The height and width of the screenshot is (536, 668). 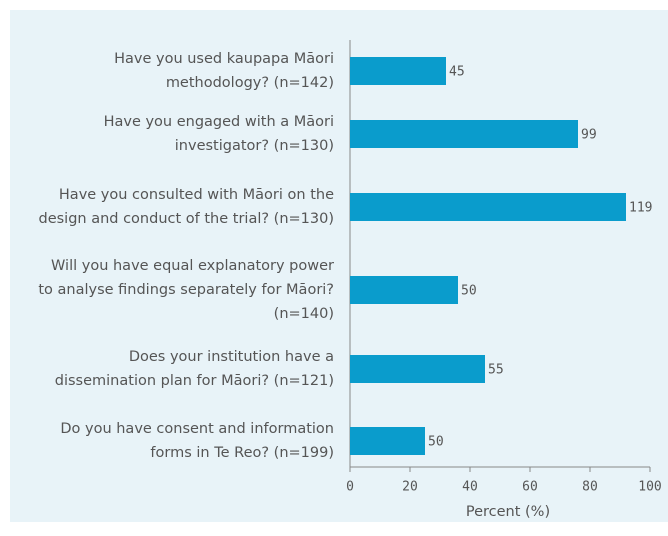 What do you see at coordinates (242, 453) in the screenshot?
I see `y-tick-label: forms in Te Reo? (n=199)` at bounding box center [242, 453].